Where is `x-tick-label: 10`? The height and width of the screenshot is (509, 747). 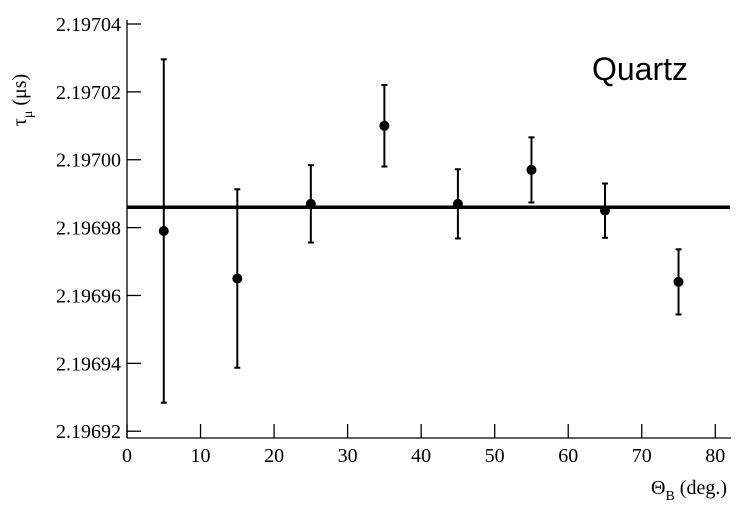
x-tick-label: 10 is located at coordinates (201, 456).